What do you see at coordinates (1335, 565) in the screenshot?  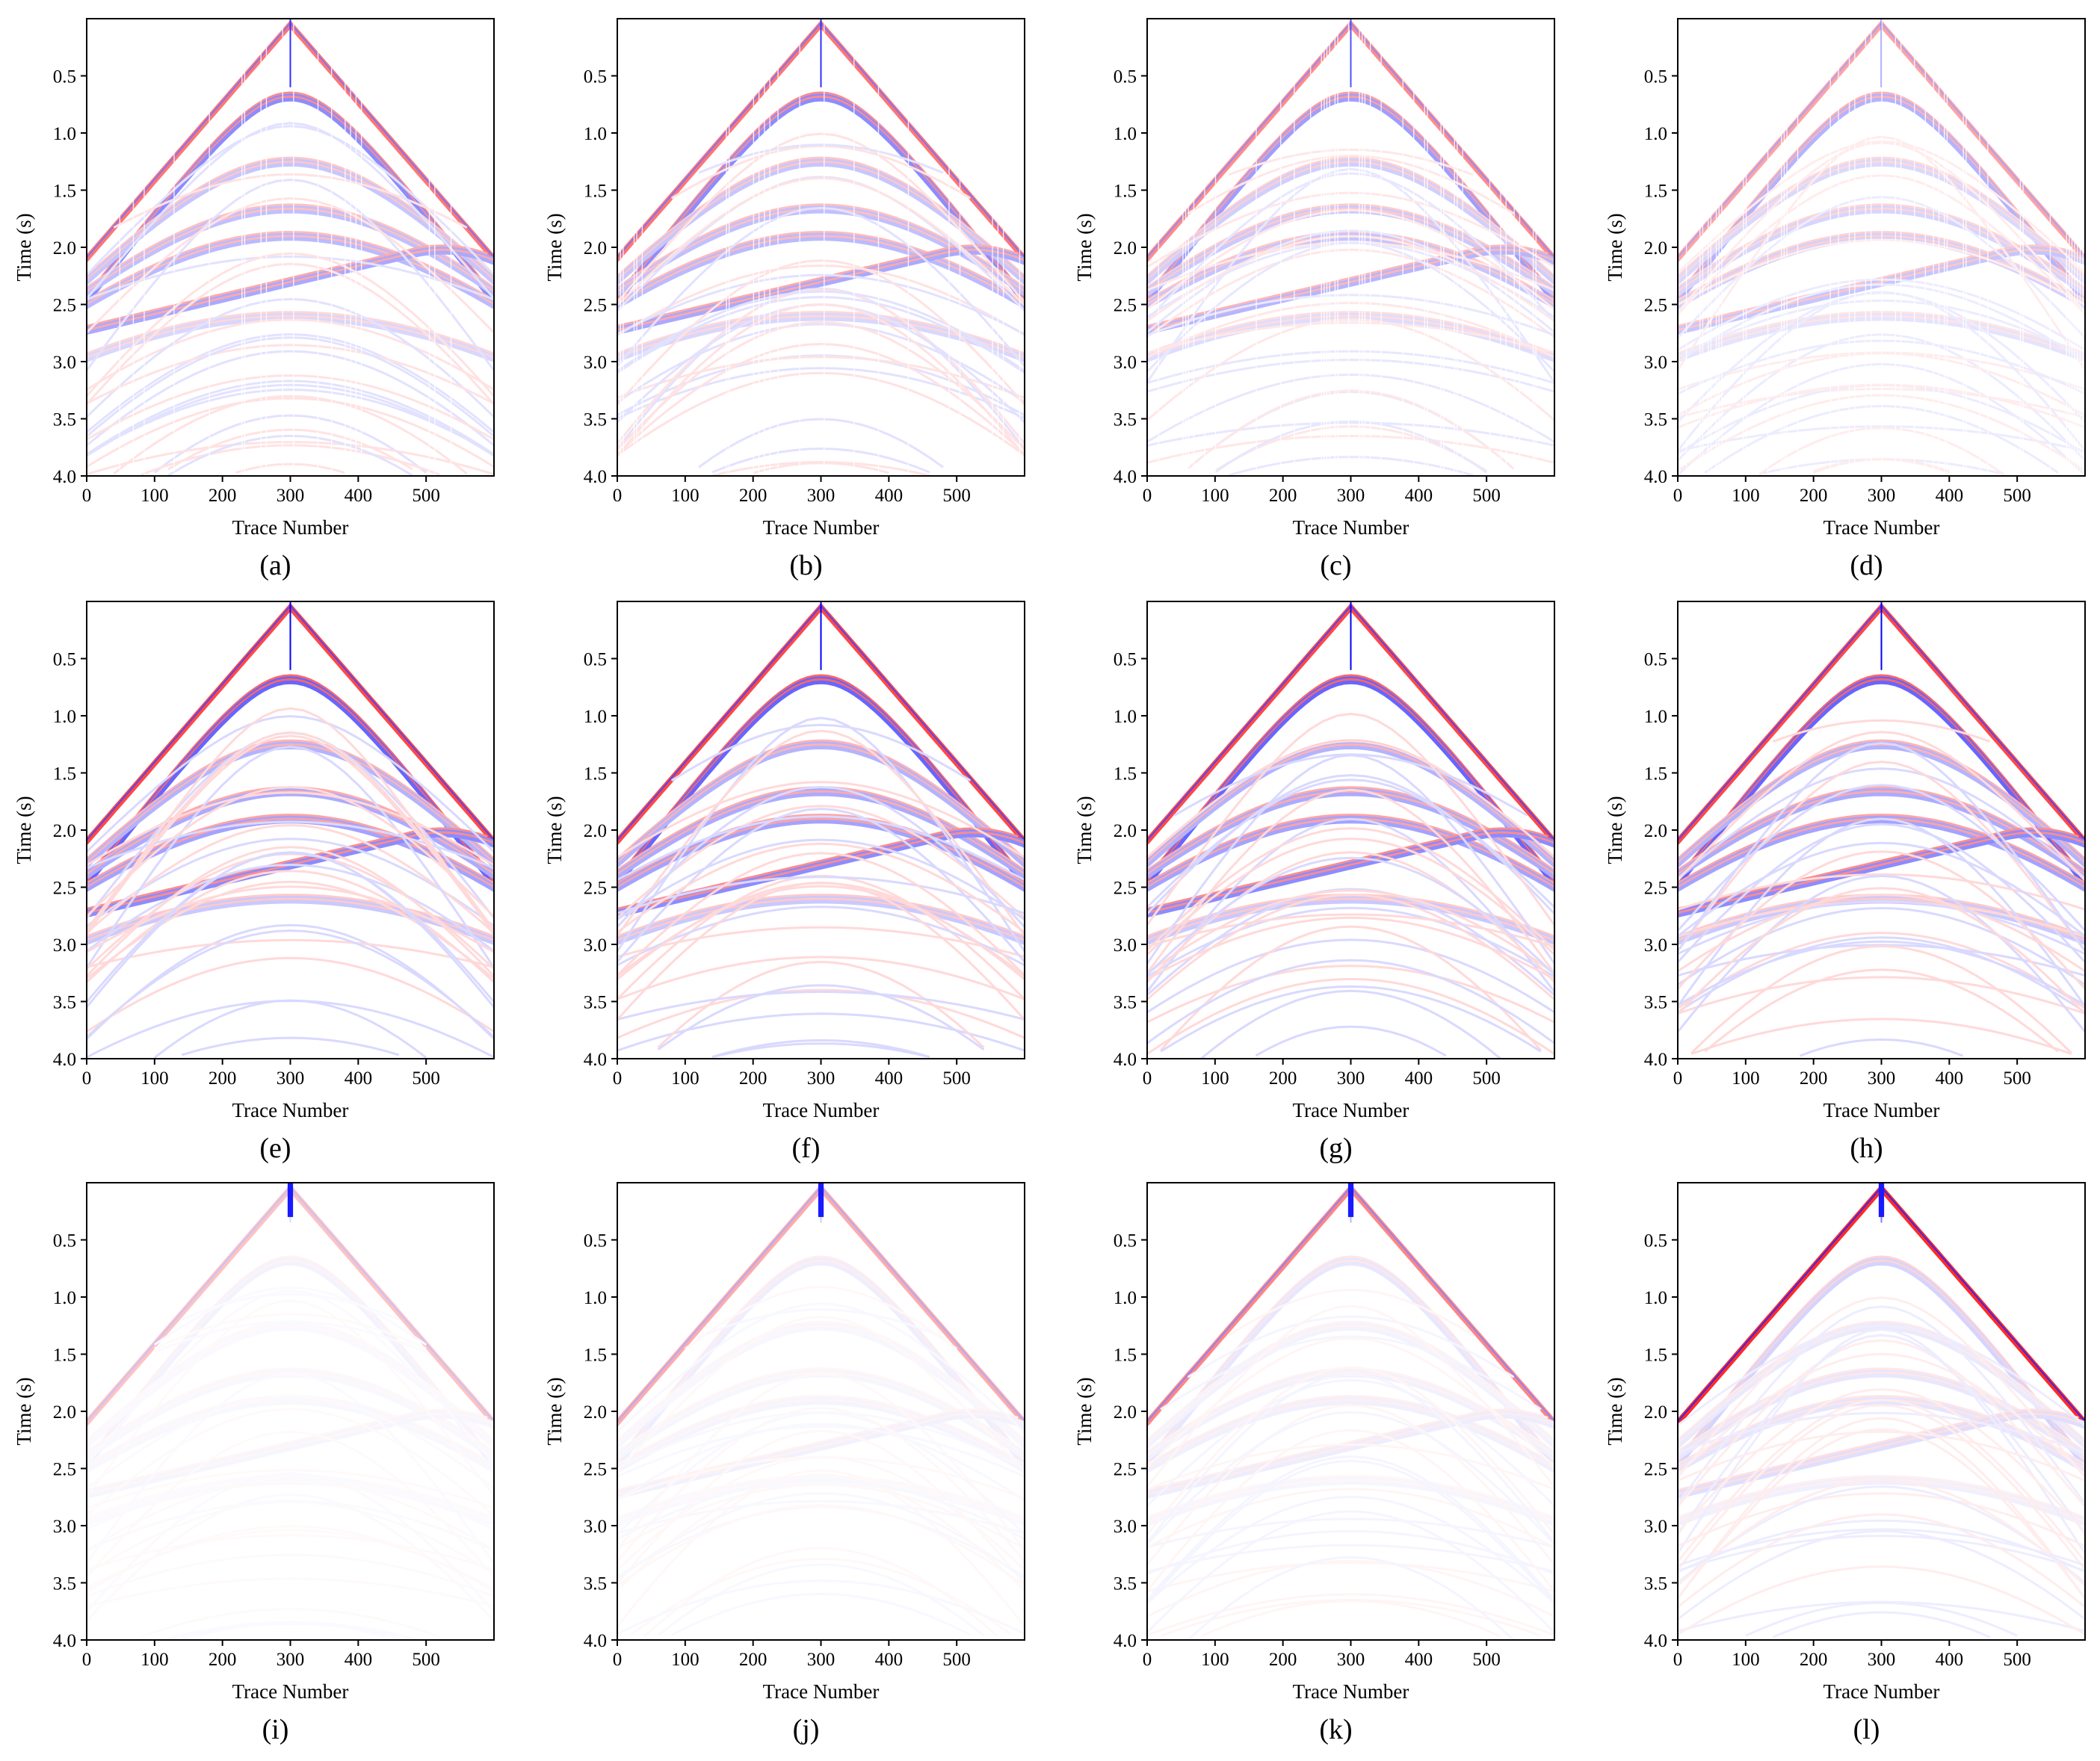 I see `panel-label: (c)` at bounding box center [1335, 565].